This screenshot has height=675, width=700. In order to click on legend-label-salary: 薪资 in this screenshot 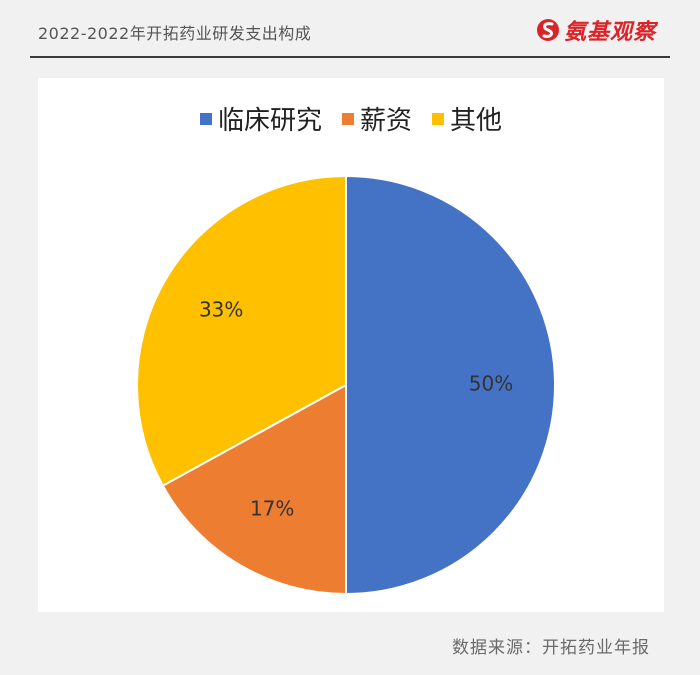, I will do `click(385, 121)`.